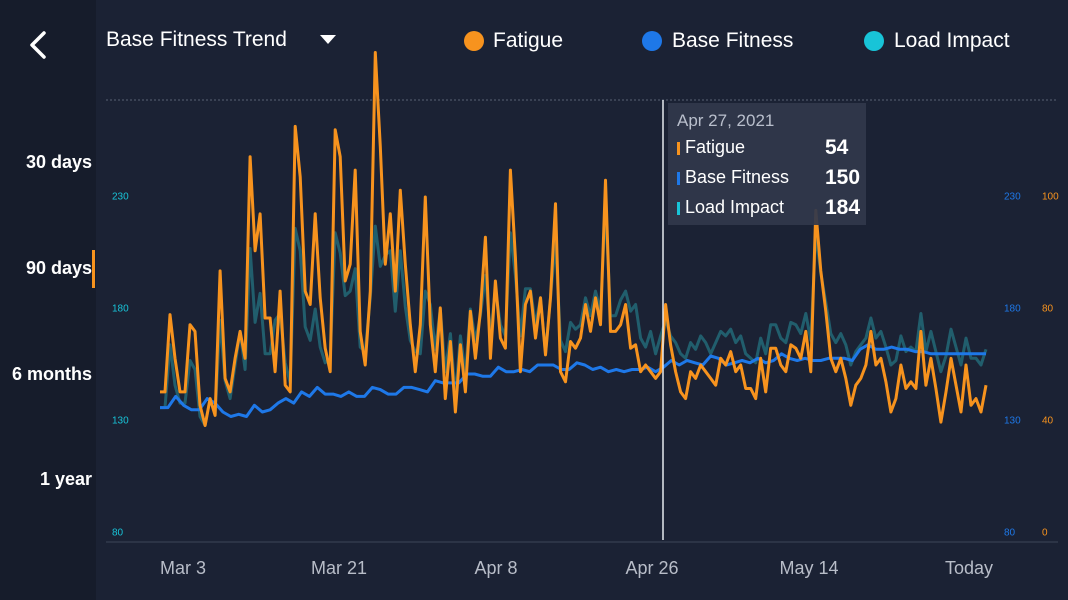 This screenshot has height=600, width=1068. What do you see at coordinates (1045, 533) in the screenshot?
I see `fatigue-y-tick-label: 0` at bounding box center [1045, 533].